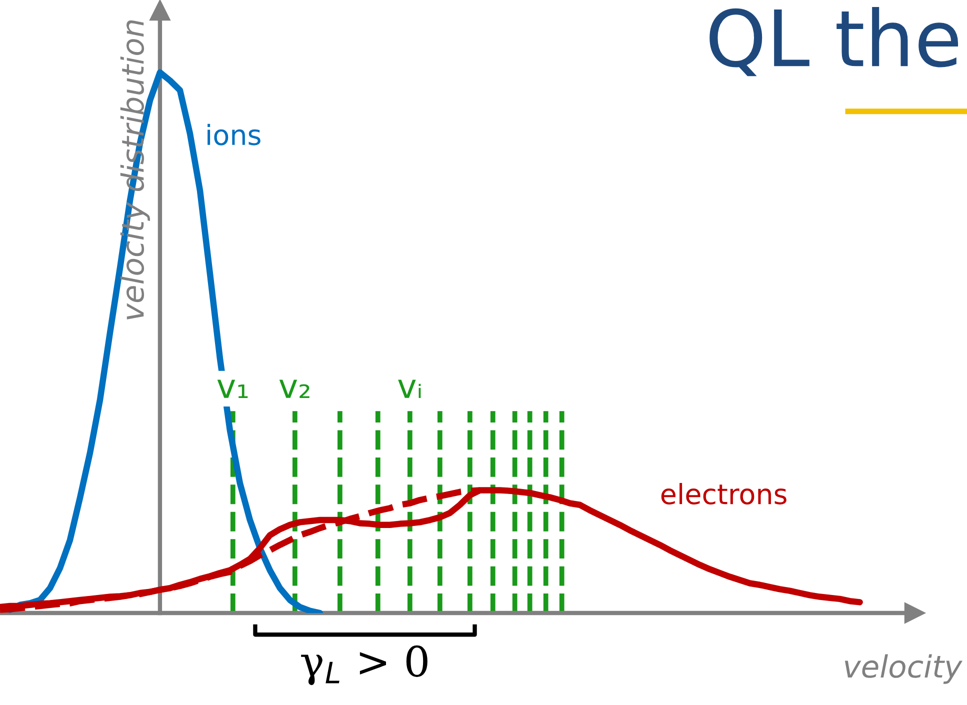  Describe the element at coordinates (294, 389) in the screenshot. I see `annotation: v₂` at that location.